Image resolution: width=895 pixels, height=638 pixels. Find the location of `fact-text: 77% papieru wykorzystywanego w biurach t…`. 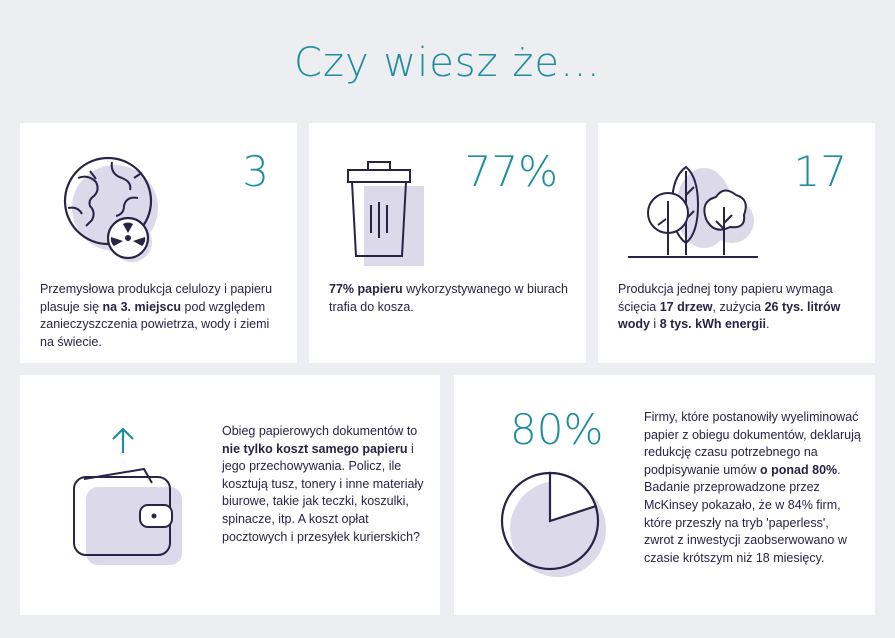

fact-text: 77% papieru wykorzystywanego w biurach t… is located at coordinates (449, 298).